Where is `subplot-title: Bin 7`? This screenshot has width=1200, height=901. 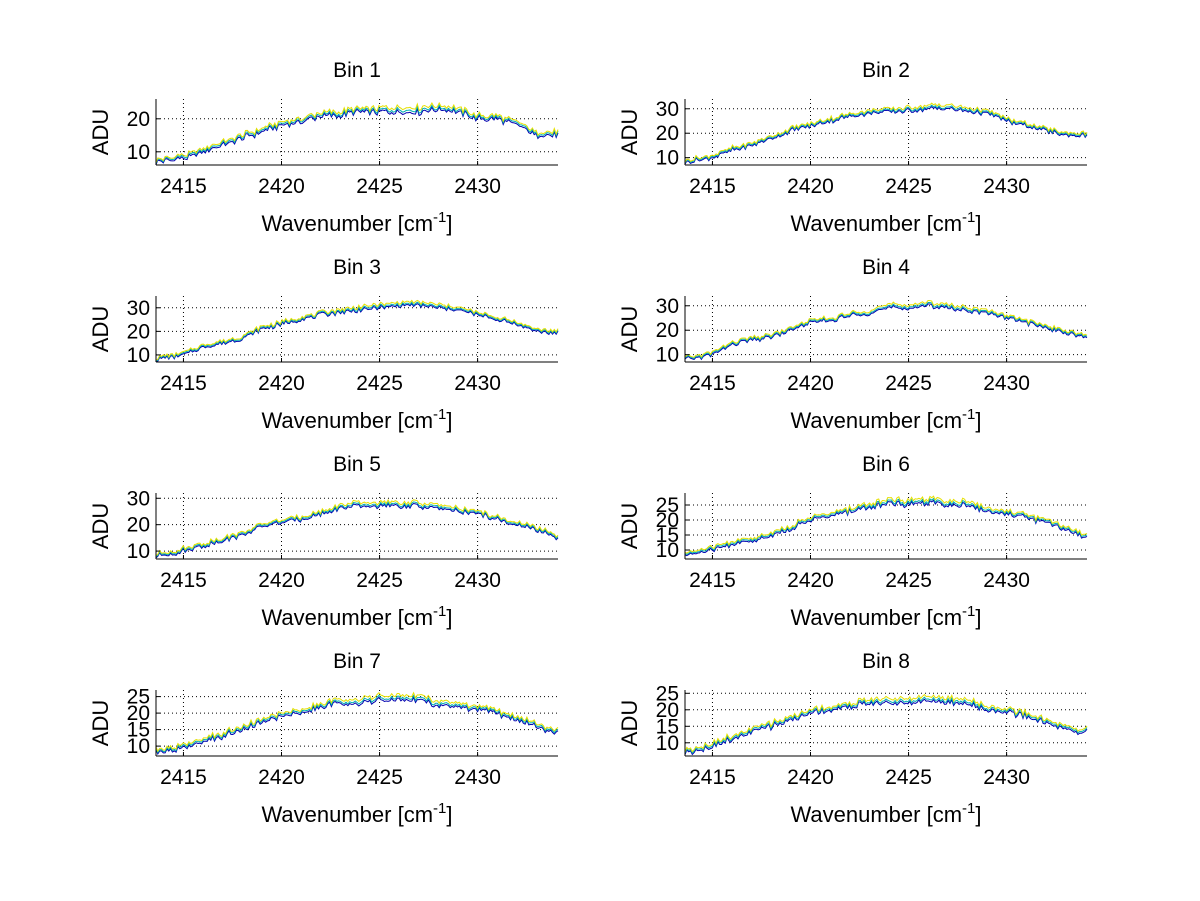 subplot-title: Bin 7 is located at coordinates (357, 661).